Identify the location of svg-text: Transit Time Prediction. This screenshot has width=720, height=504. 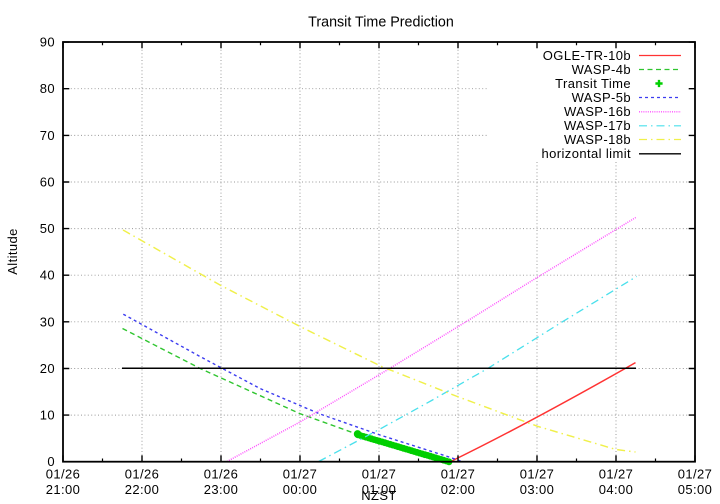
(381, 22).